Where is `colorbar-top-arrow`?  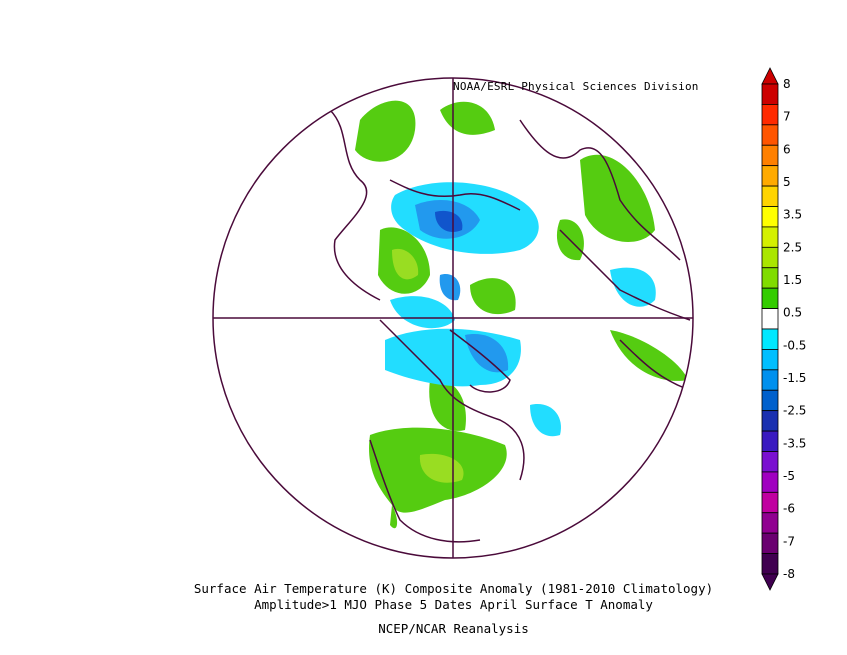
colorbar-top-arrow is located at coordinates (770, 76).